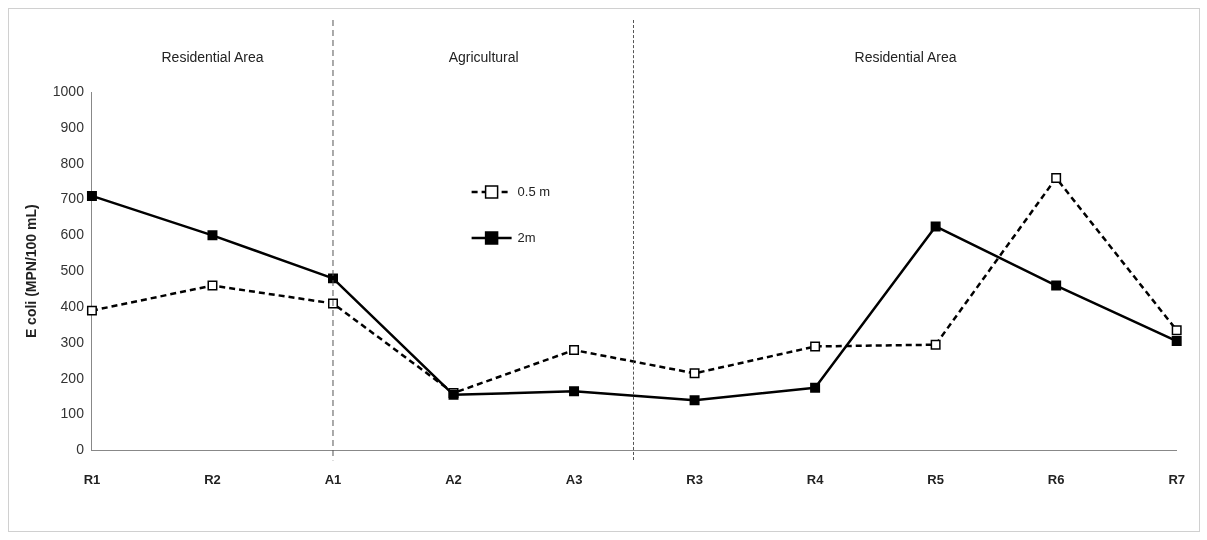  I want to click on y-axis-title: E coli (MPN/100 mL), so click(31, 271).